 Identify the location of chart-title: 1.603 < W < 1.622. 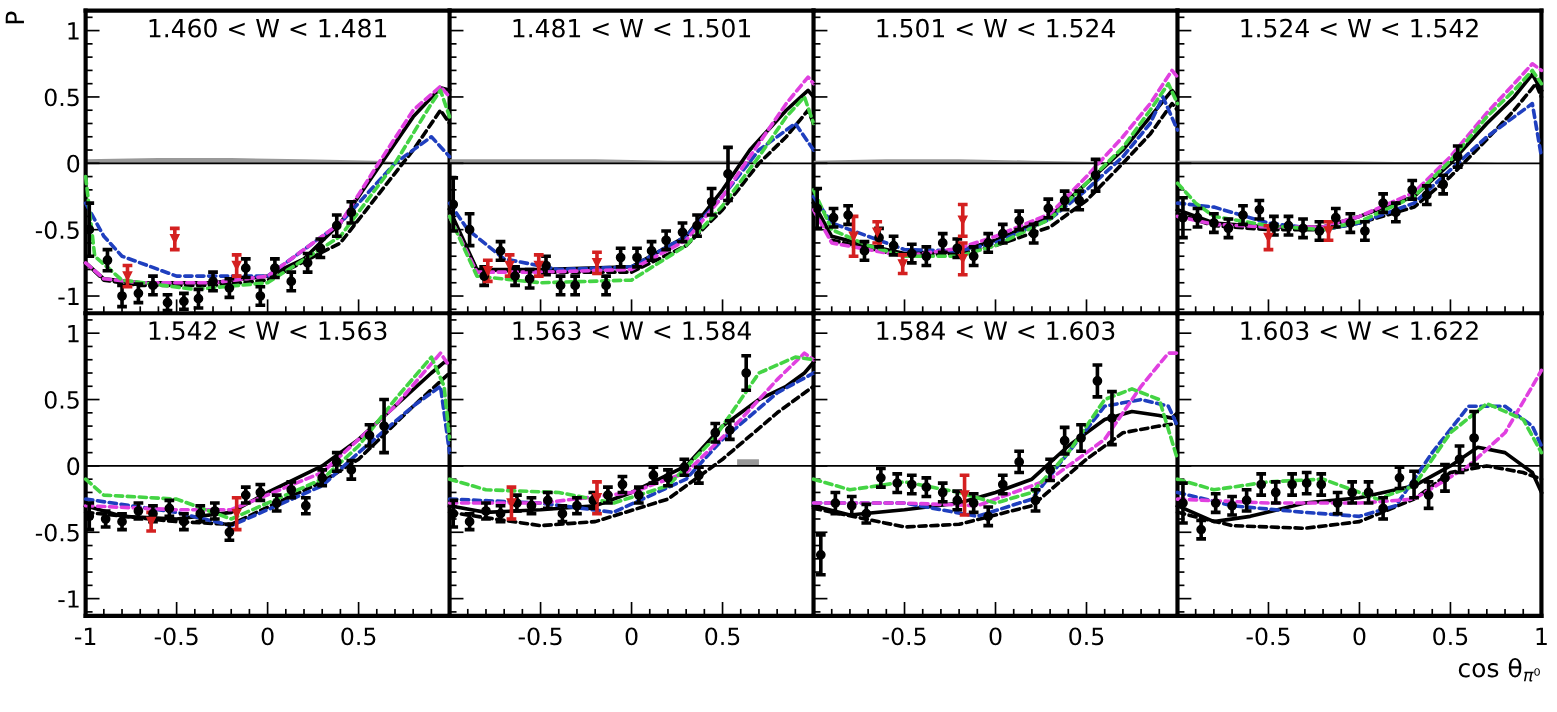
(1359, 331).